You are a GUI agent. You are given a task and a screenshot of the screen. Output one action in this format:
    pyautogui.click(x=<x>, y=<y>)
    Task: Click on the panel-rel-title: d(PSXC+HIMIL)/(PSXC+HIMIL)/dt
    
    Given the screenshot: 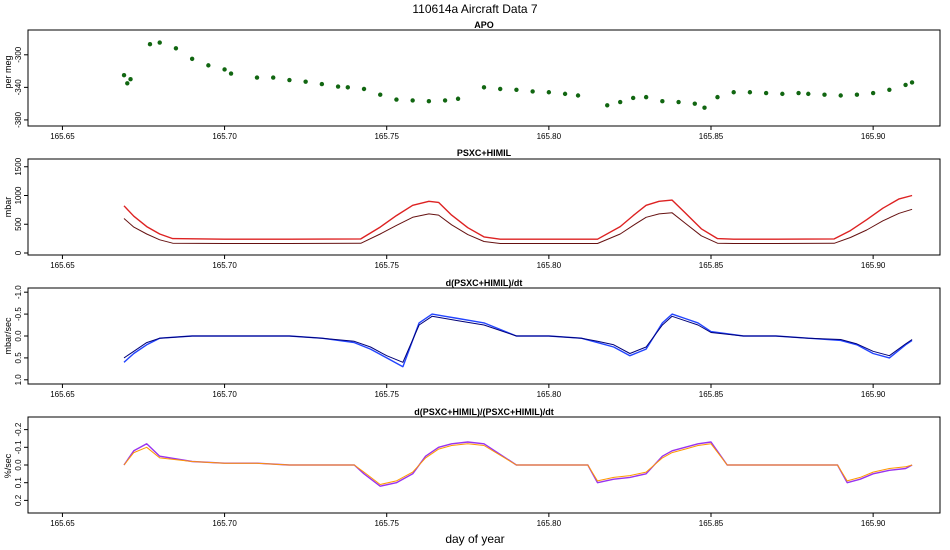 What is the action you would take?
    pyautogui.click(x=484, y=412)
    